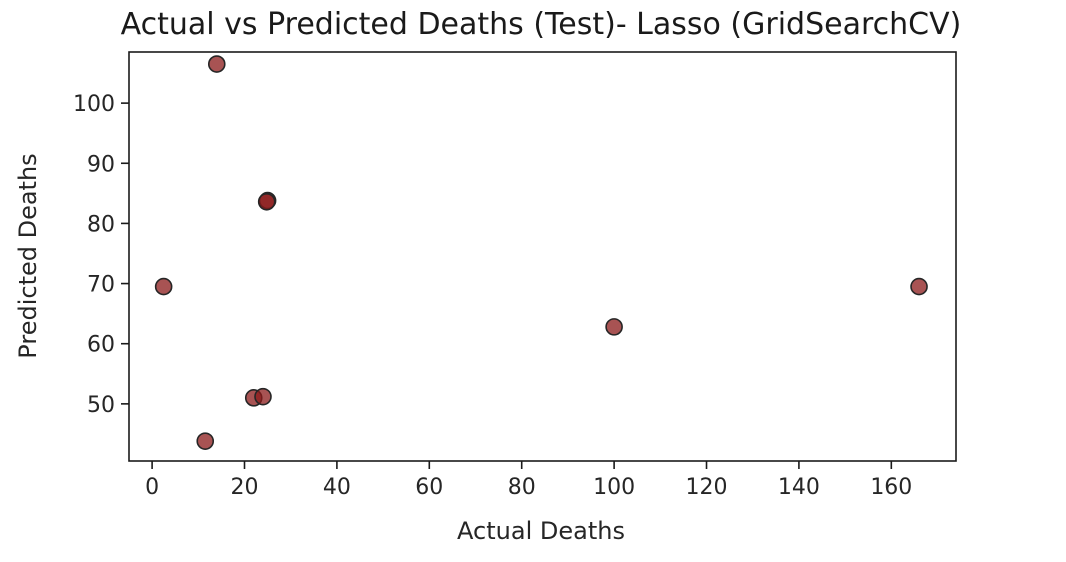 The width and height of the screenshot is (1066, 562). Describe the element at coordinates (101, 255) in the screenshot. I see `y-axis: 50 60 70 80 90 100` at that location.